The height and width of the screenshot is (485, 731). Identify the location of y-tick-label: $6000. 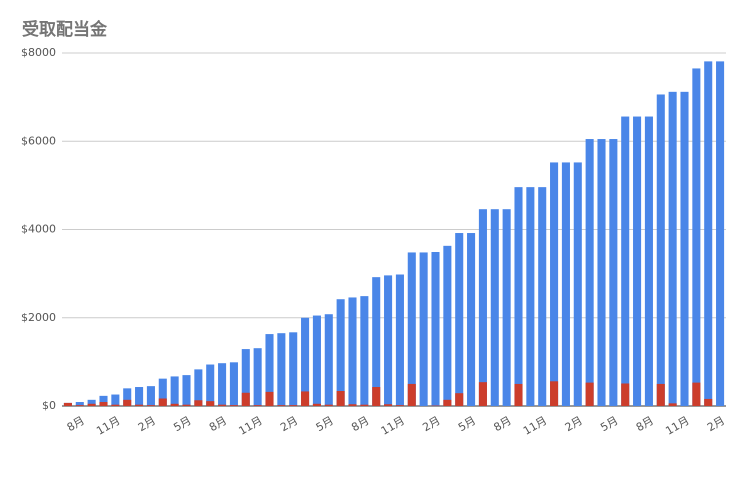
(38, 140).